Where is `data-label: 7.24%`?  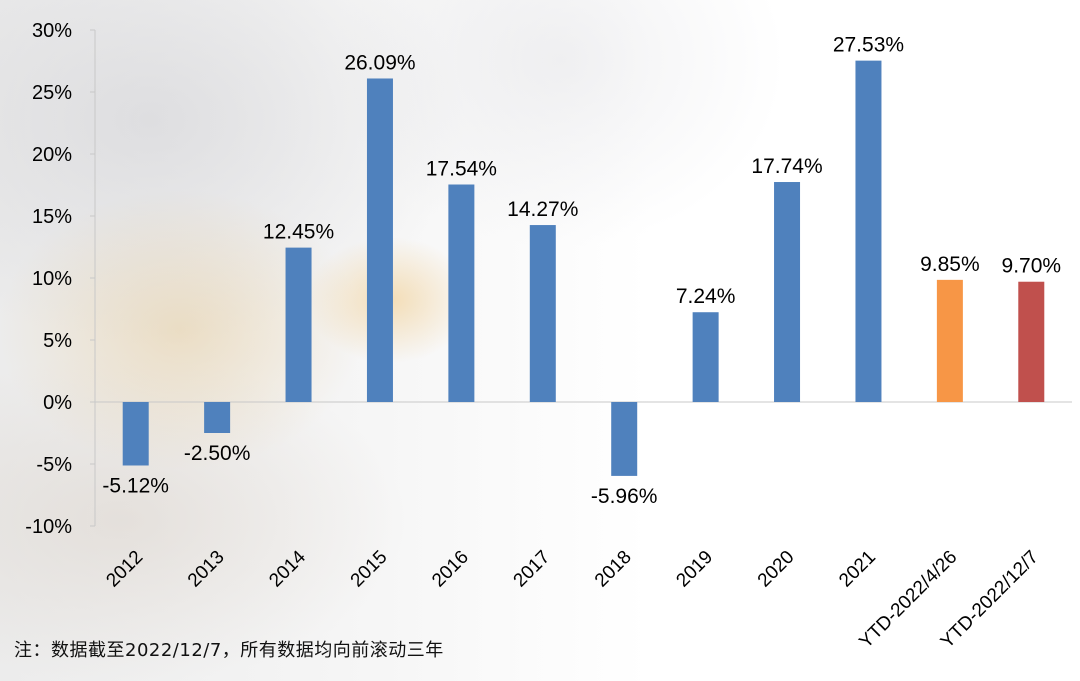
data-label: 7.24% is located at coordinates (706, 296).